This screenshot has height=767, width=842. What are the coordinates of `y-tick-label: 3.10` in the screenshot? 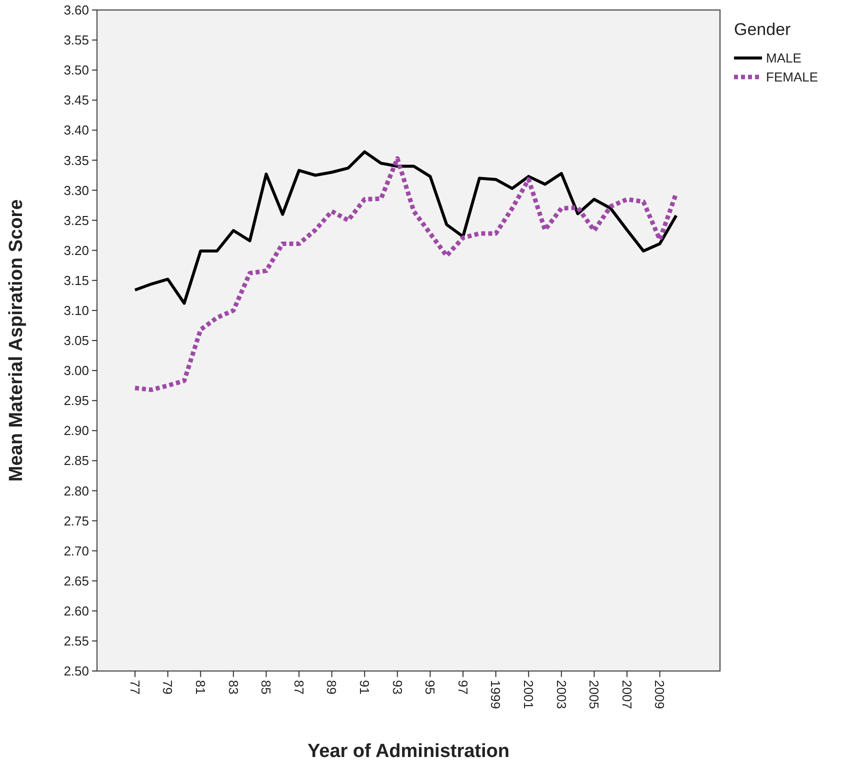 It's located at (76, 310).